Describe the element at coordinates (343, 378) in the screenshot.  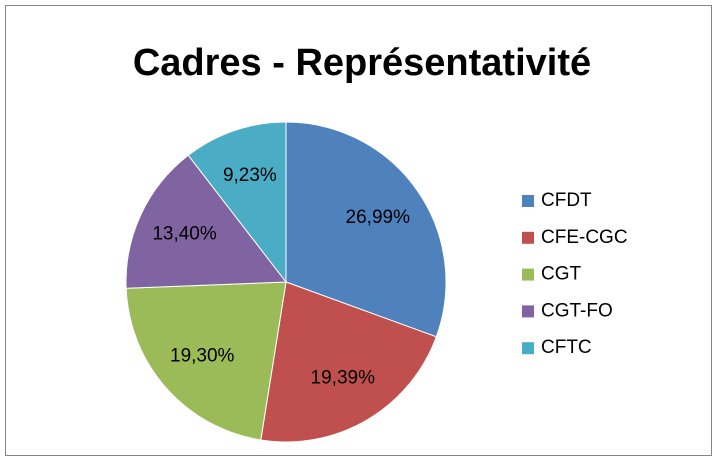
I see `data-label: 19,39%` at that location.